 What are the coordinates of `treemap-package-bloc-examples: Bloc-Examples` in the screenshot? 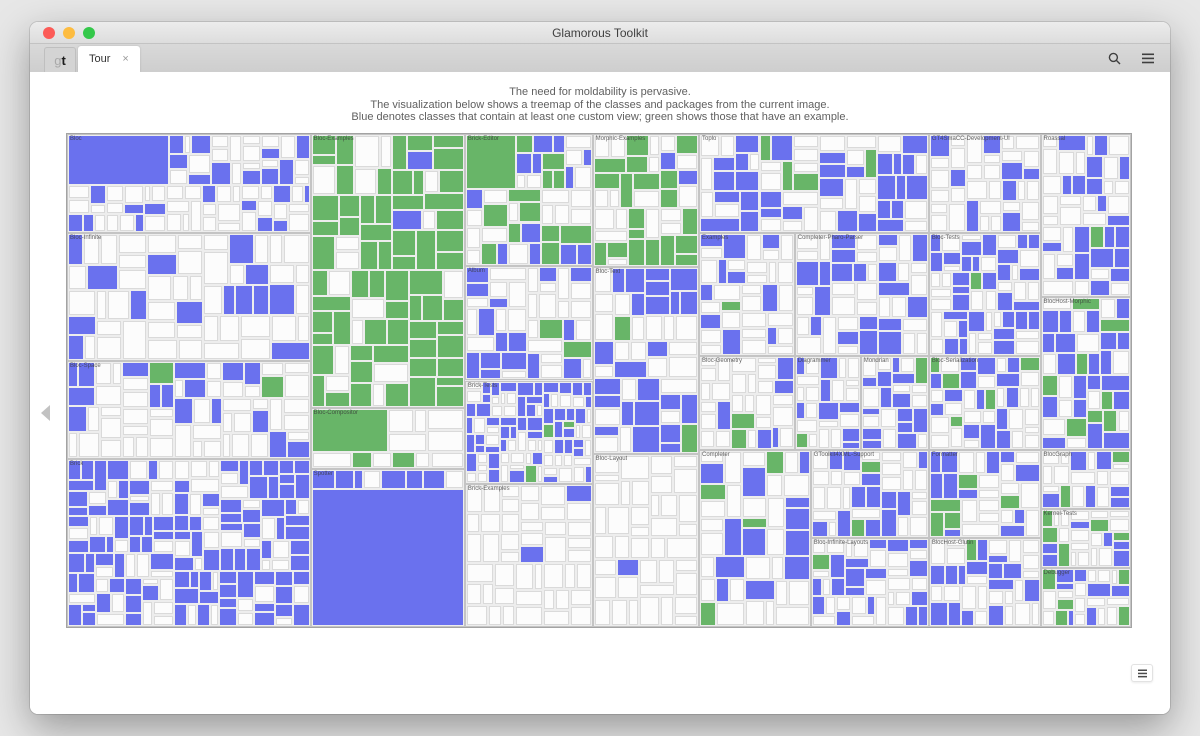 It's located at (387, 271).